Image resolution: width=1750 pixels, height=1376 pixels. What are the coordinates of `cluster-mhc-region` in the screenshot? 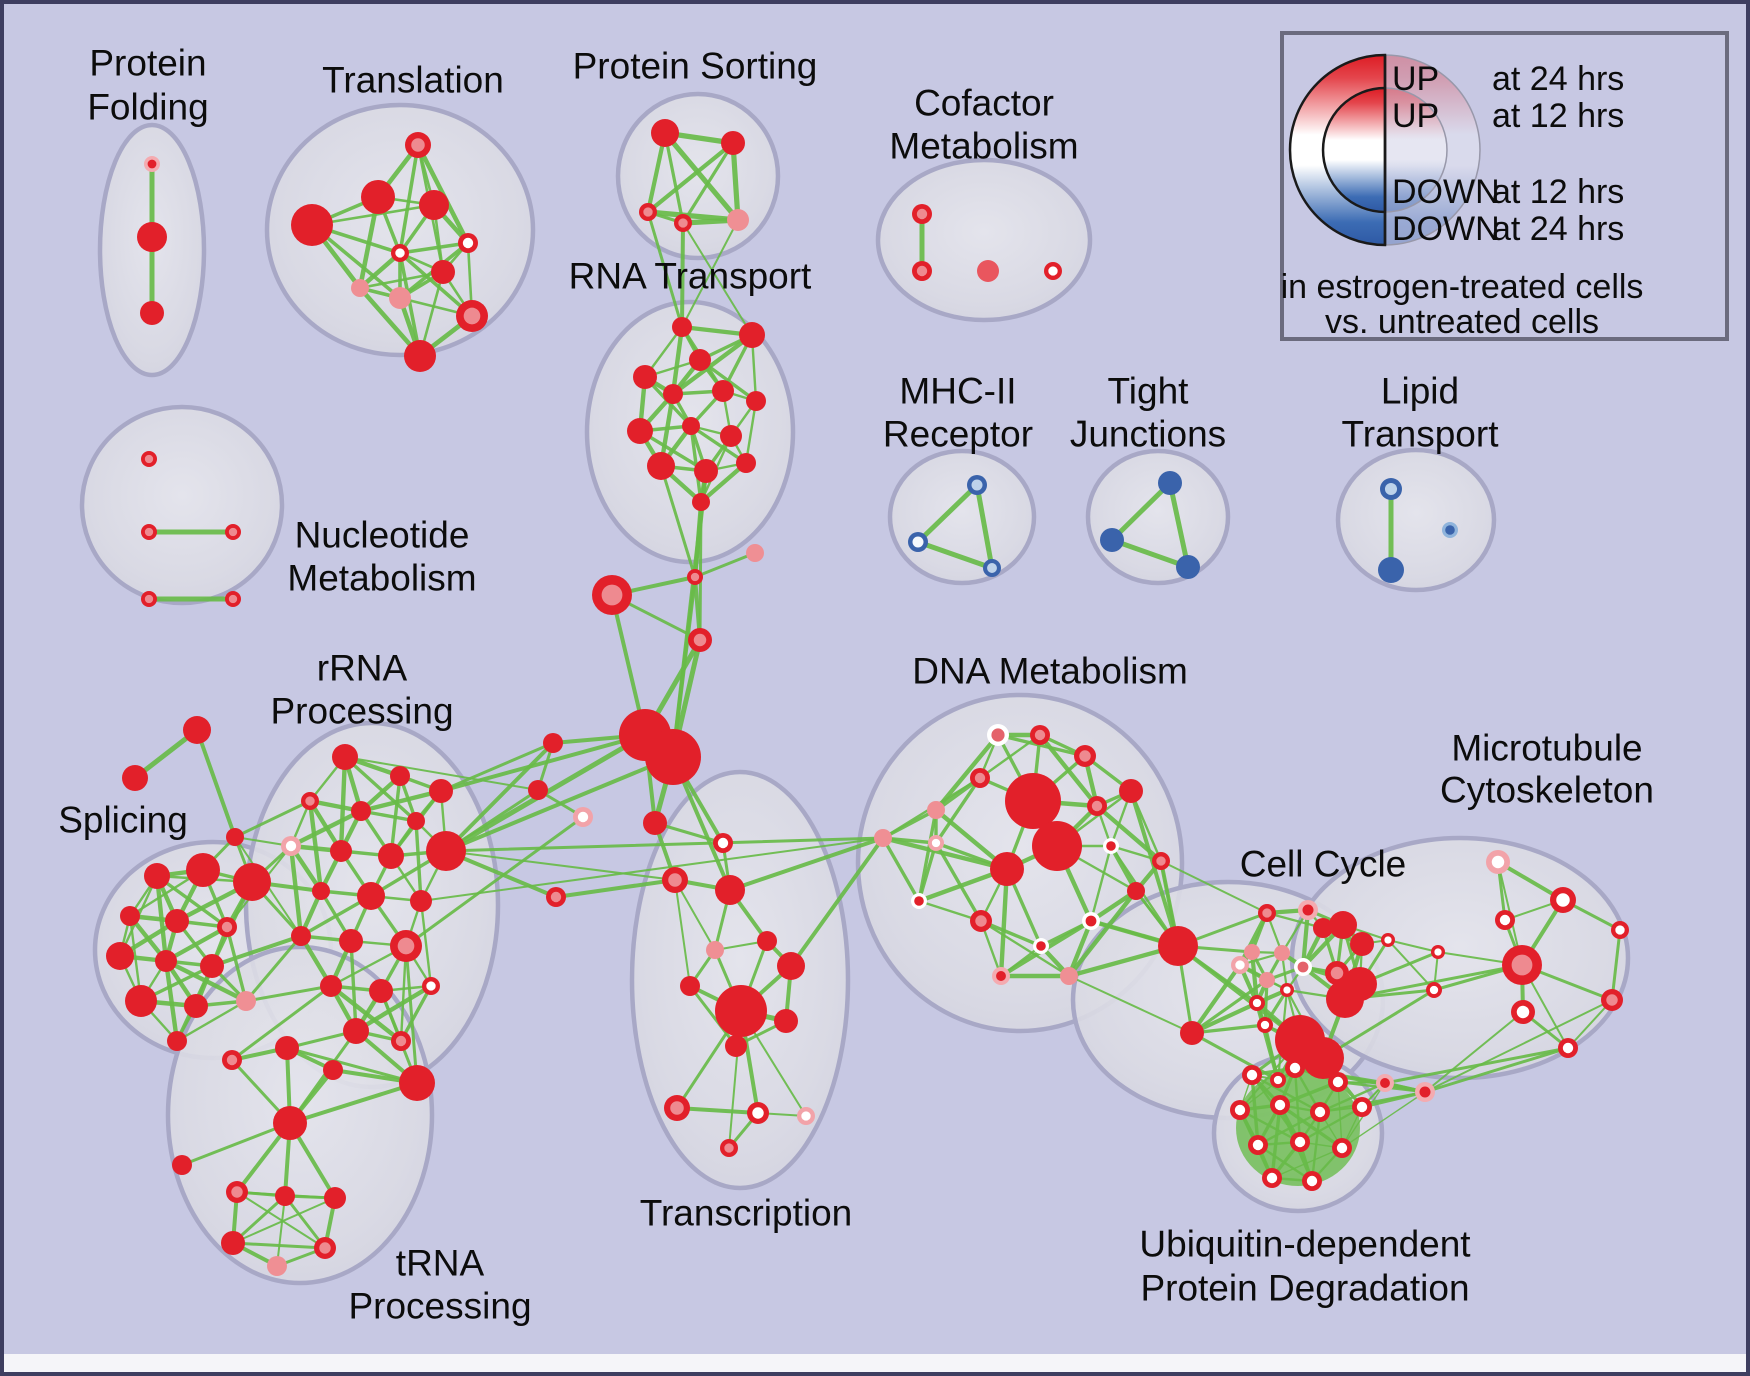 It's located at (962, 517).